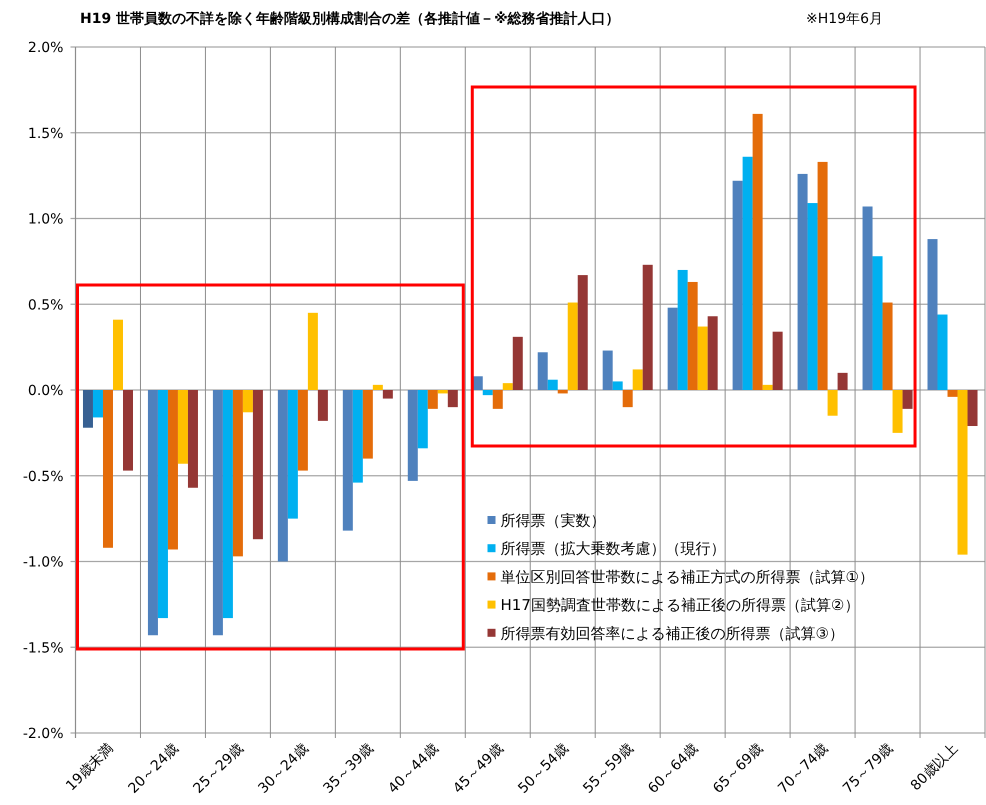 The image size is (986, 805). What do you see at coordinates (672, 633) in the screenshot?
I see `legend-label: 所得票有効回答率による補正後の所得票（試算③）` at bounding box center [672, 633].